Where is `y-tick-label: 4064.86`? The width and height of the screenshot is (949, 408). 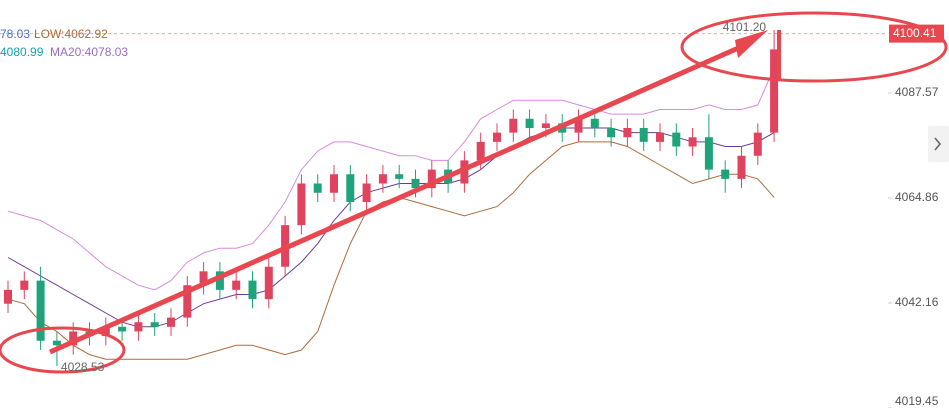
y-tick-label: 4064.86 is located at coordinates (917, 197).